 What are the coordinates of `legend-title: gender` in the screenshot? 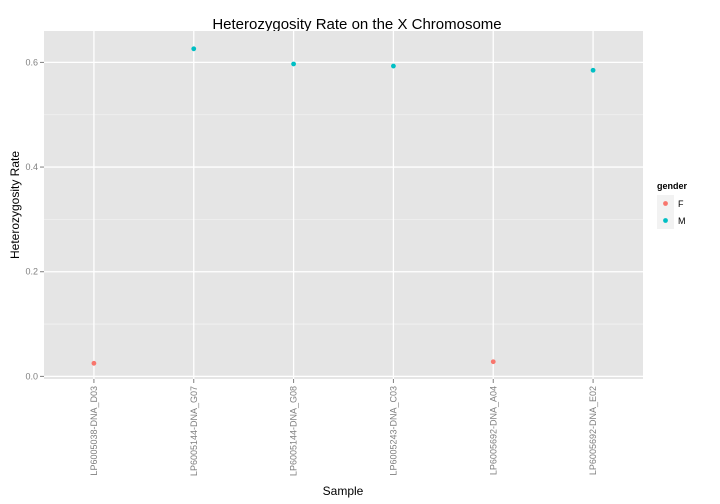 It's located at (672, 186).